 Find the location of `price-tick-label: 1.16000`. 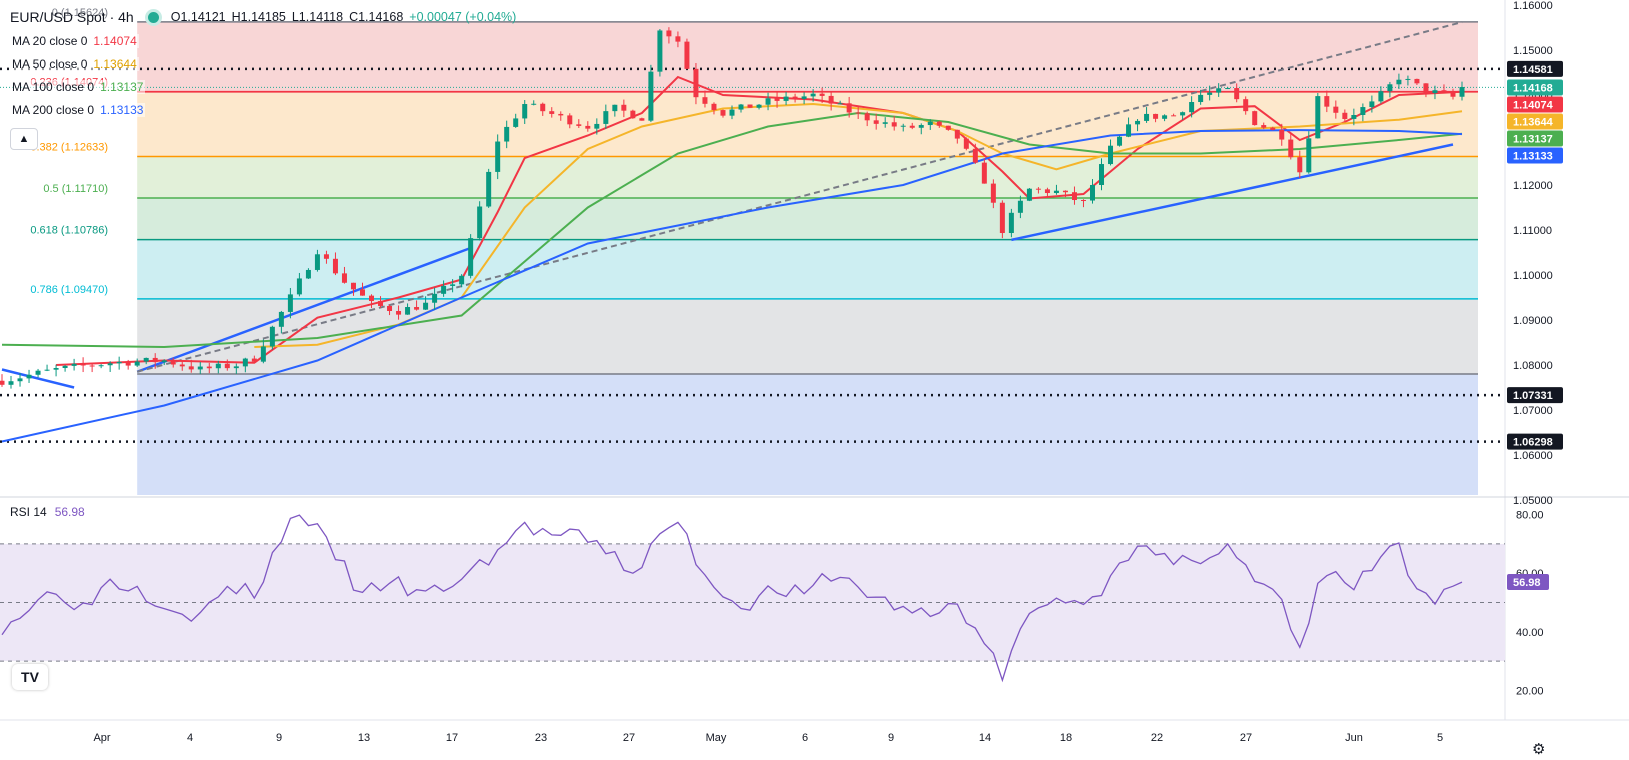

price-tick-label: 1.16000 is located at coordinates (1533, 6).